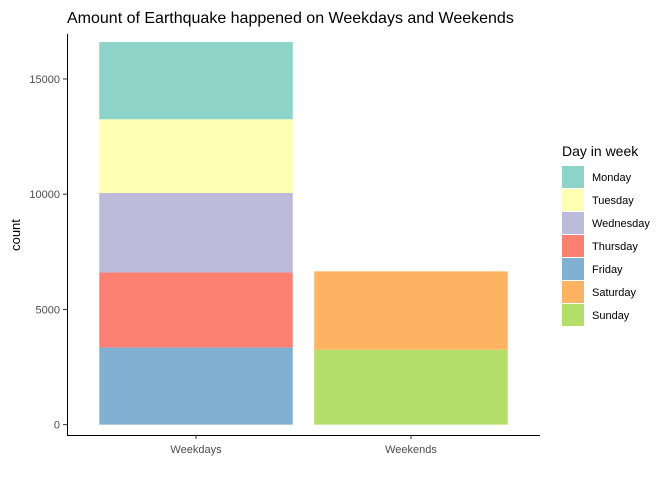 This screenshot has width=672, height=485. Describe the element at coordinates (573, 315) in the screenshot. I see `legend-swatch-sunday` at that location.